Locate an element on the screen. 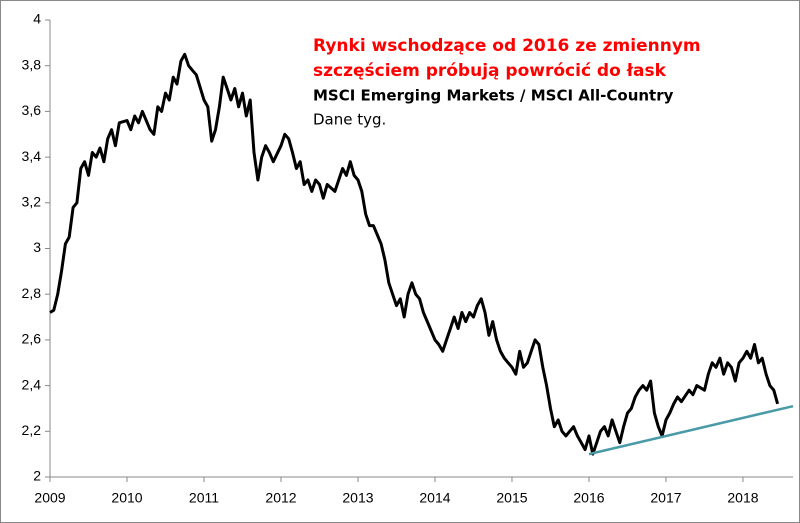 The height and width of the screenshot is (523, 800). x-tick-label: 2017 is located at coordinates (665, 498).